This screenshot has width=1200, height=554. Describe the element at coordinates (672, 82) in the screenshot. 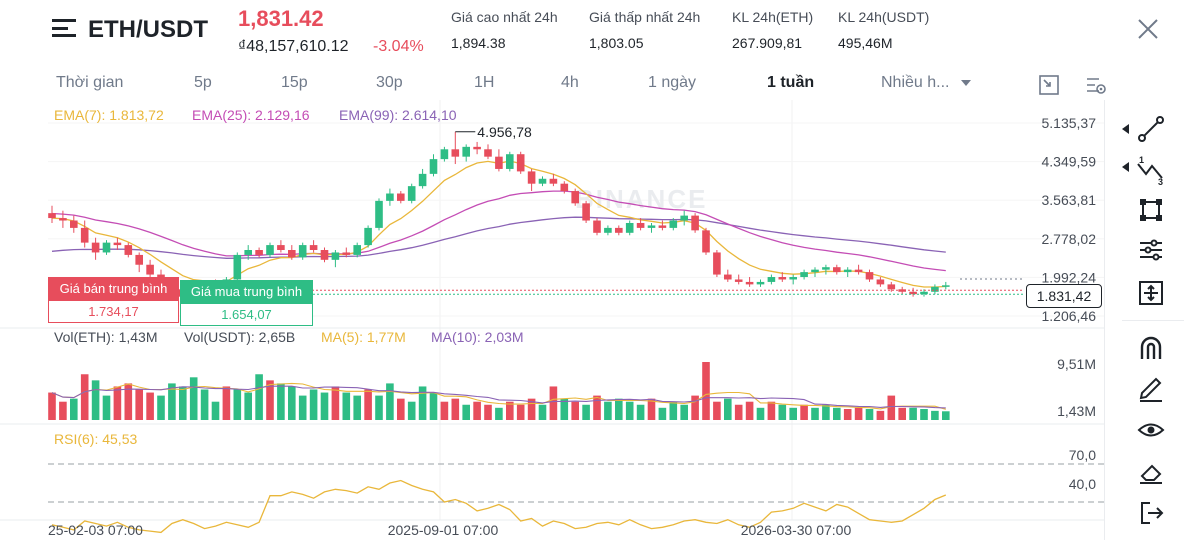

I see `tab-1d: 1 ngày` at that location.